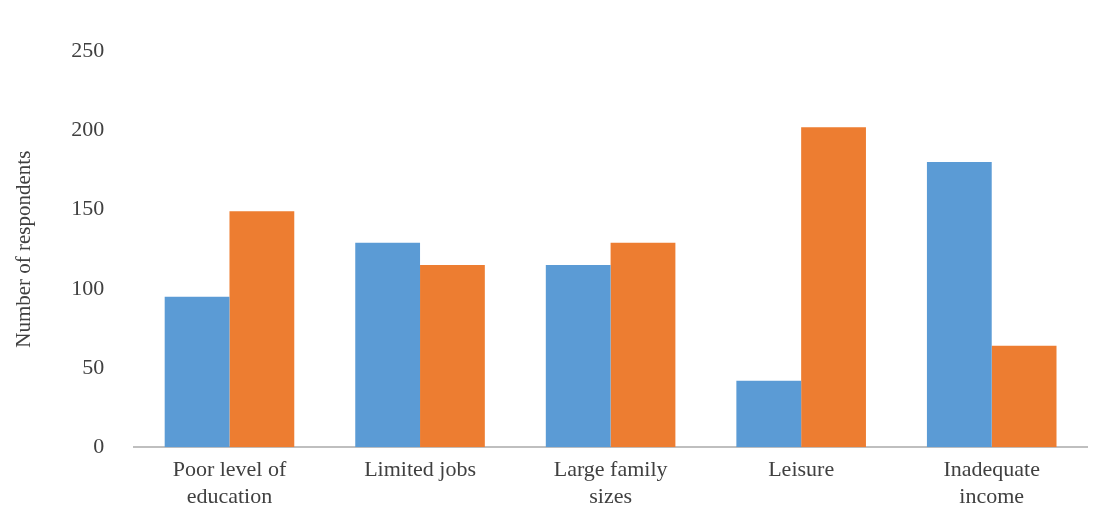 Image resolution: width=1105 pixels, height=528 pixels. Describe the element at coordinates (229, 482) in the screenshot. I see `x-tick-label: Poor level of education` at that location.